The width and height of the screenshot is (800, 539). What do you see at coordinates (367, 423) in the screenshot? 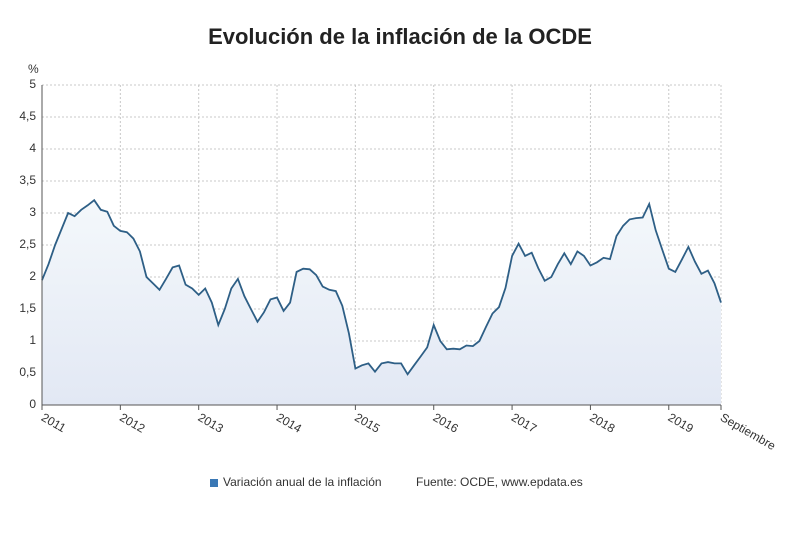
I see `x-tick-label: 2015` at bounding box center [367, 423].